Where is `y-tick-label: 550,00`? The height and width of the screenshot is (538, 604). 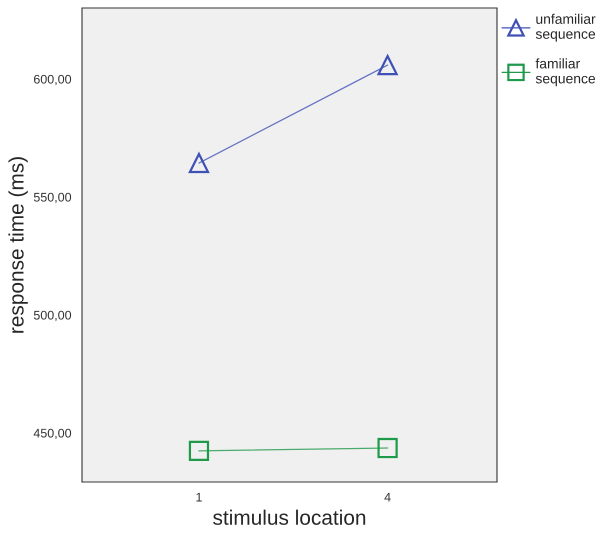
y-tick-label: 550,00 is located at coordinates (53, 198).